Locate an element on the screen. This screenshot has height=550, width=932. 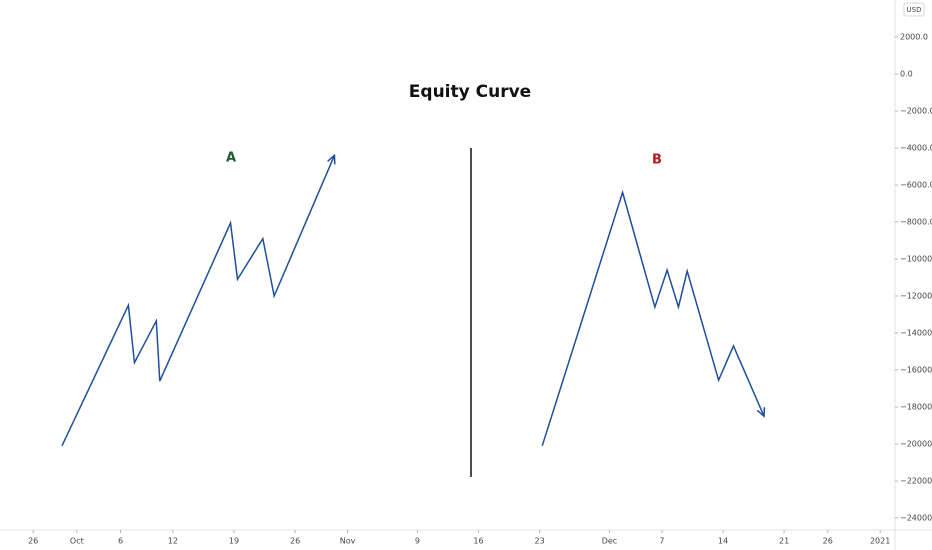
annotation: A is located at coordinates (231, 158).